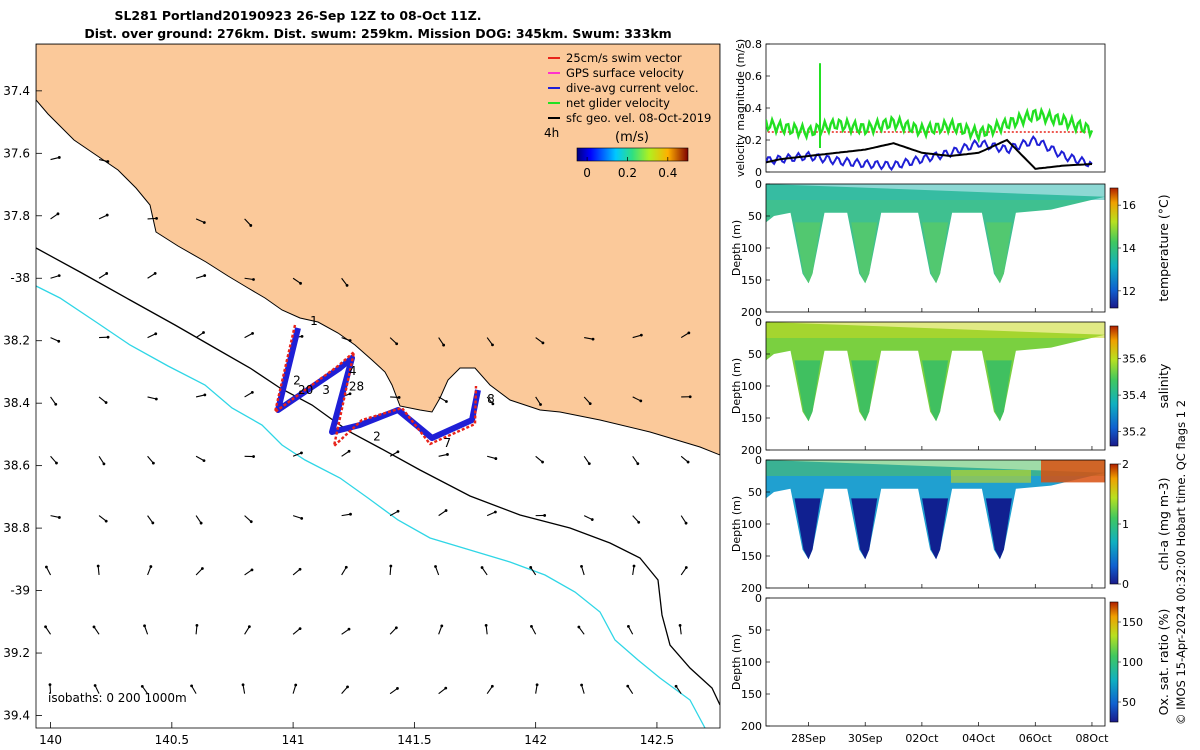 Image resolution: width=1200 pixels, height=750 pixels. I want to click on glider-track, so click(377, 386).